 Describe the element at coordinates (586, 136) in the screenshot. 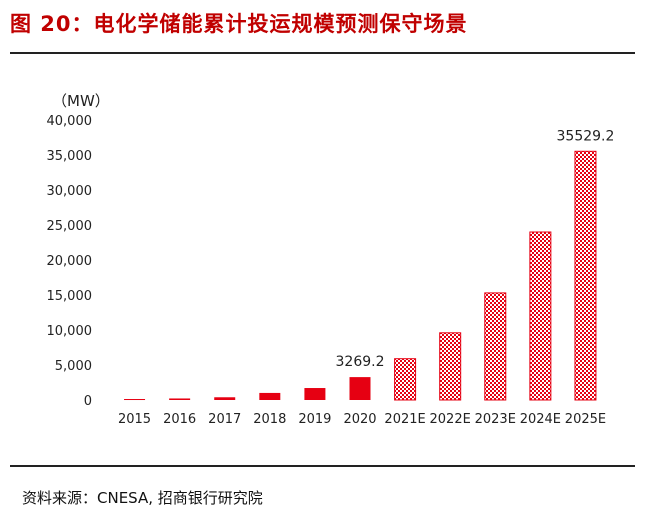

I see `data-label: 35529.2` at that location.